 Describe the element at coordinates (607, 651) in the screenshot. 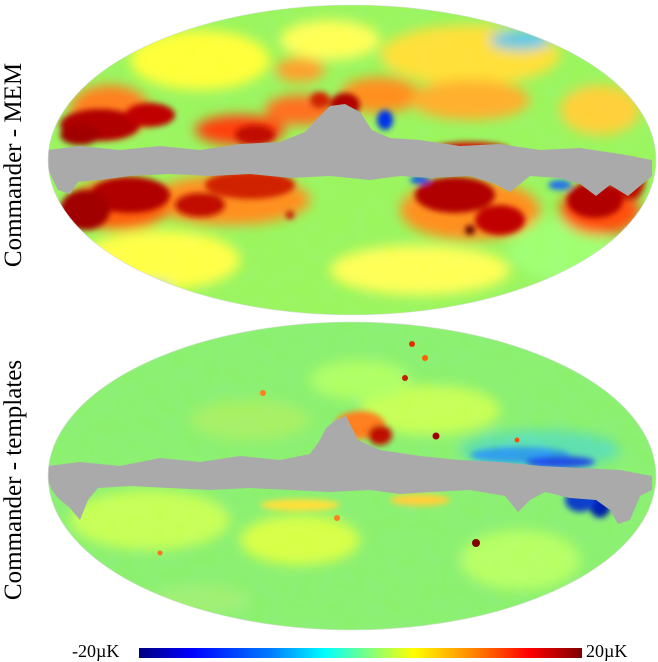

I see `colorbar-max-label: 20µK` at that location.